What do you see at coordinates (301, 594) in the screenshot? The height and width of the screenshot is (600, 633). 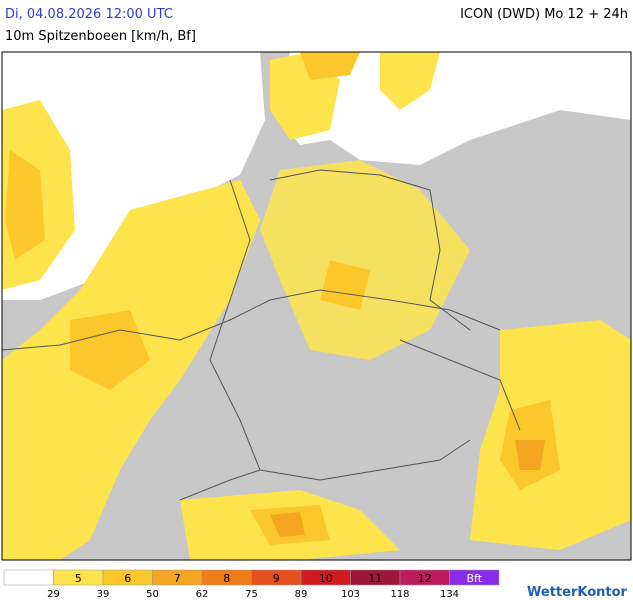 I see `legend-threshold: 89` at bounding box center [301, 594].